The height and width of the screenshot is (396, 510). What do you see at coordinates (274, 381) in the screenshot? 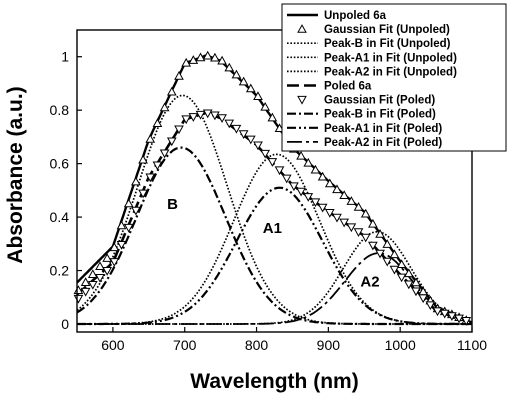
I see `x-axis-title: Wavelength (nm)` at bounding box center [274, 381].